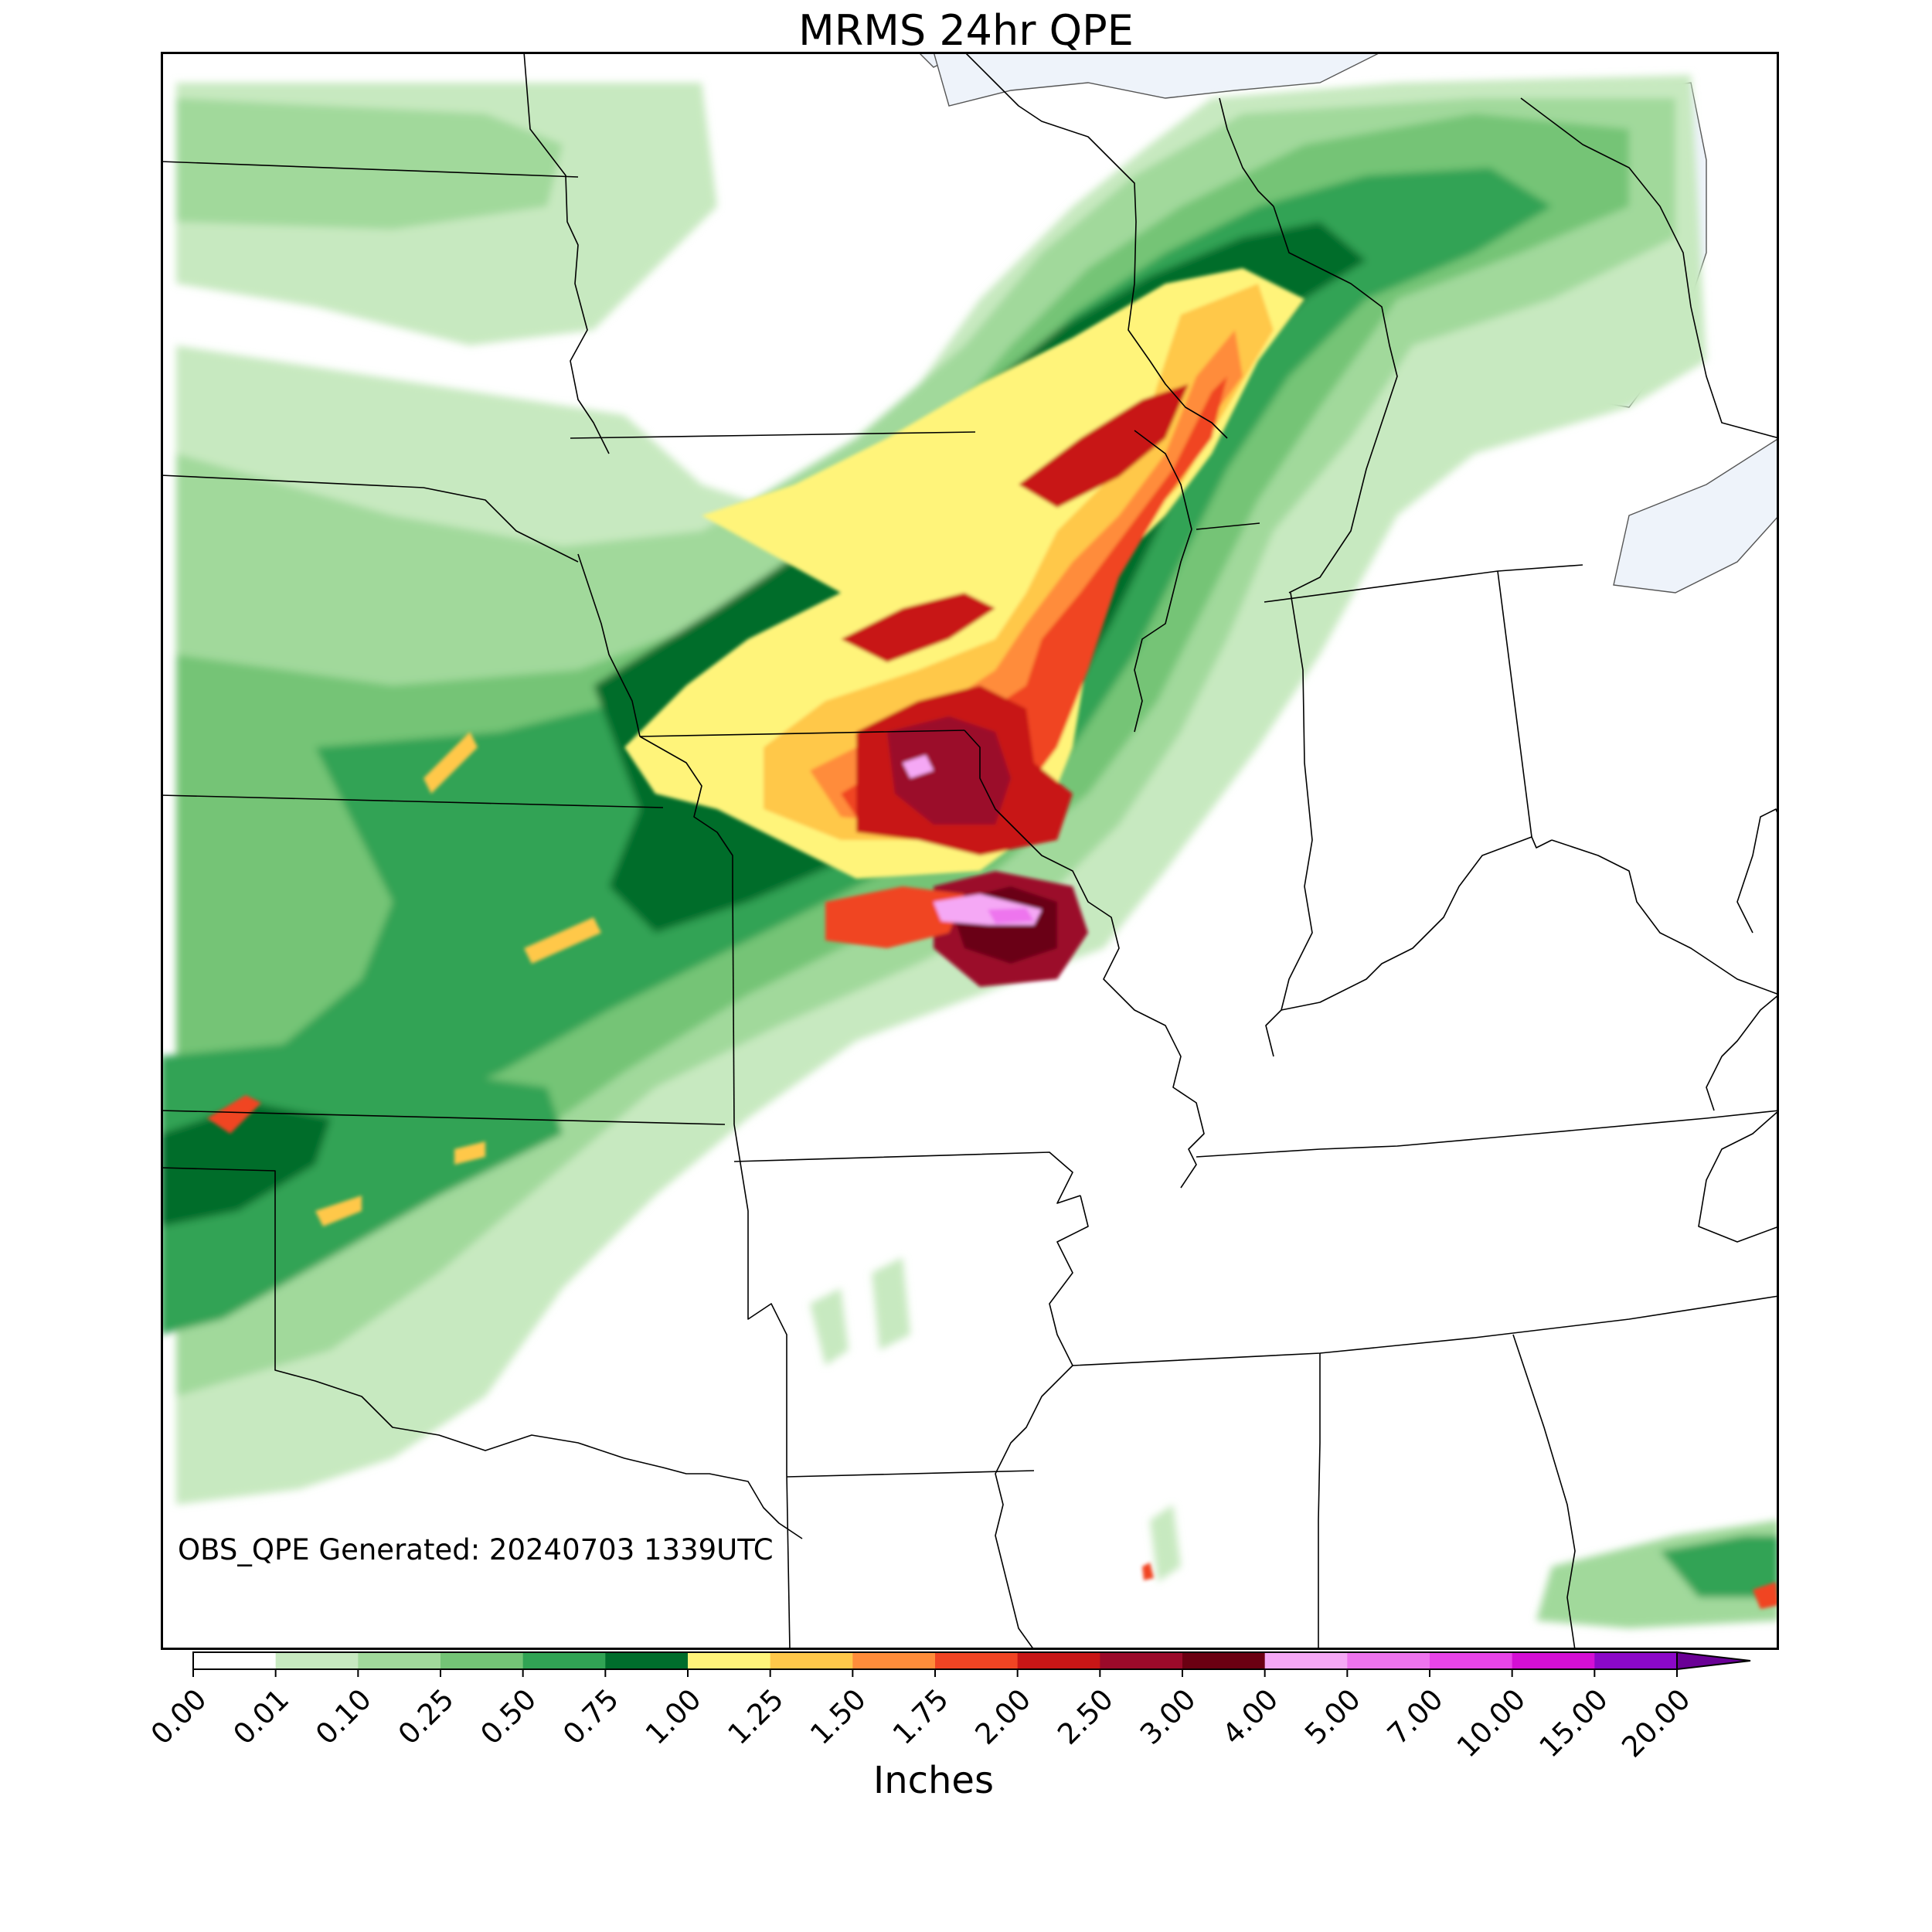  I want to click on boundary-ne-mo, so click(686, 811).